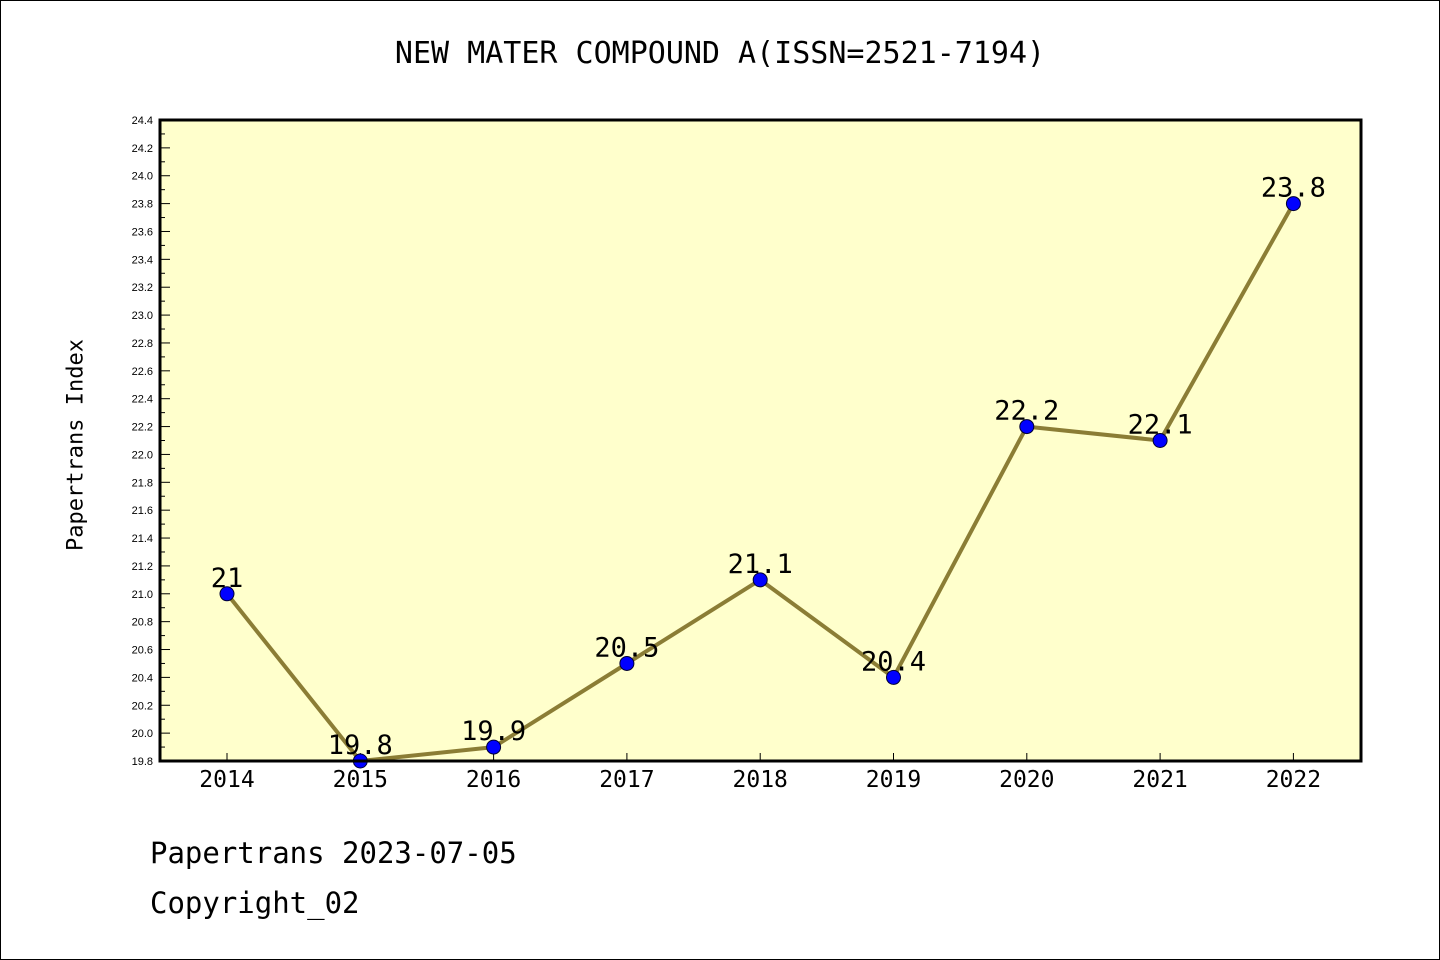  I want to click on x-tick-label: 2018, so click(760, 780).